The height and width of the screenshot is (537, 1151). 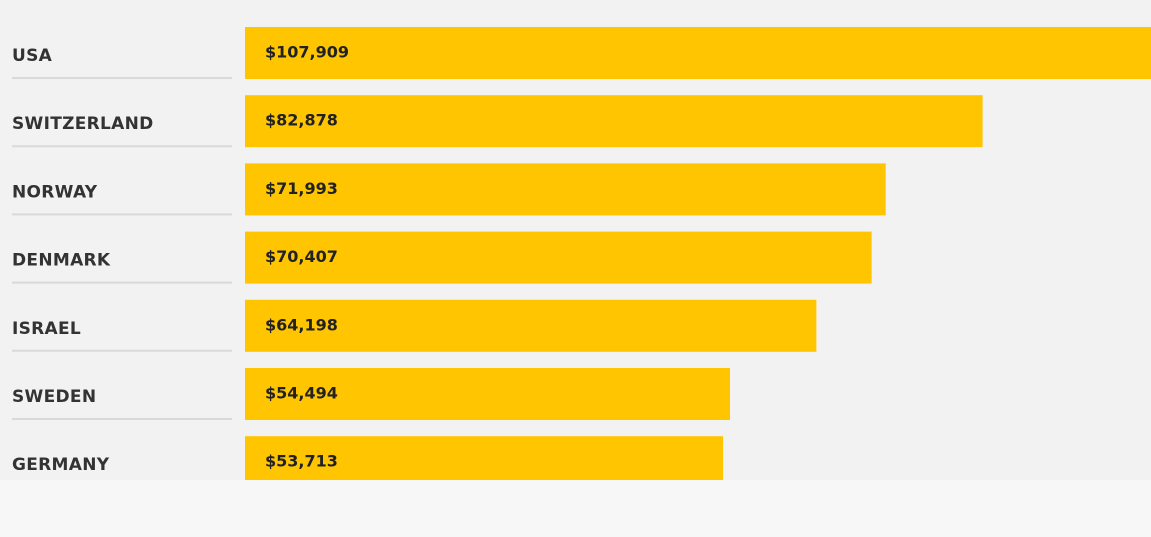 I want to click on category-label: NORWAY, so click(x=55, y=192).